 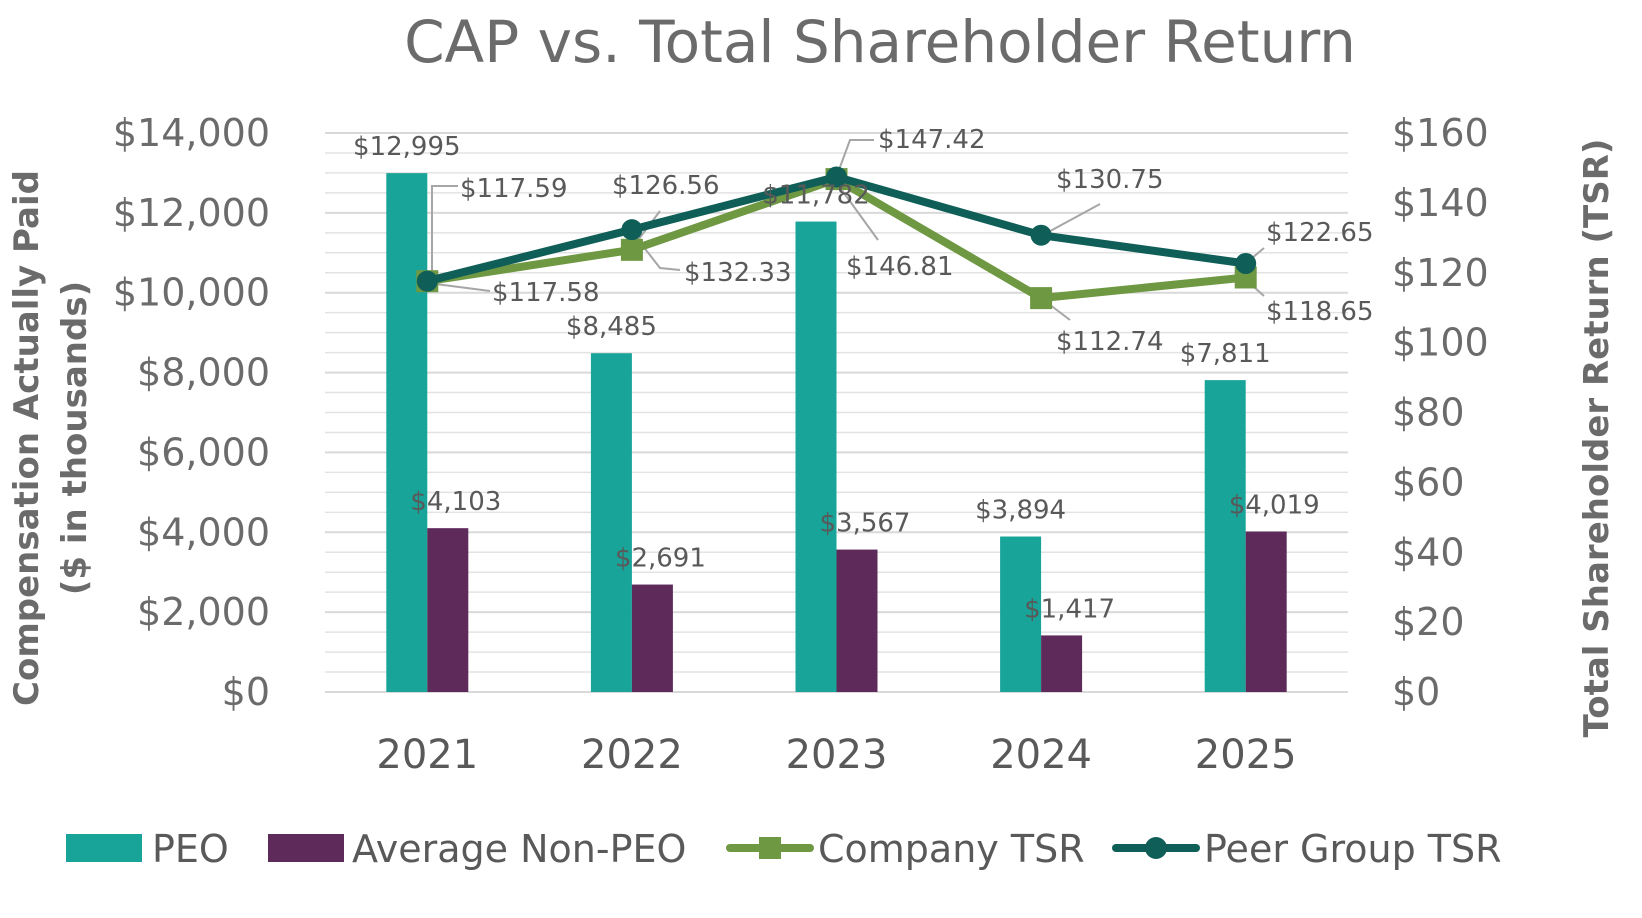 I want to click on left-axis-title-line2: ($ in thousands), so click(x=75, y=438).